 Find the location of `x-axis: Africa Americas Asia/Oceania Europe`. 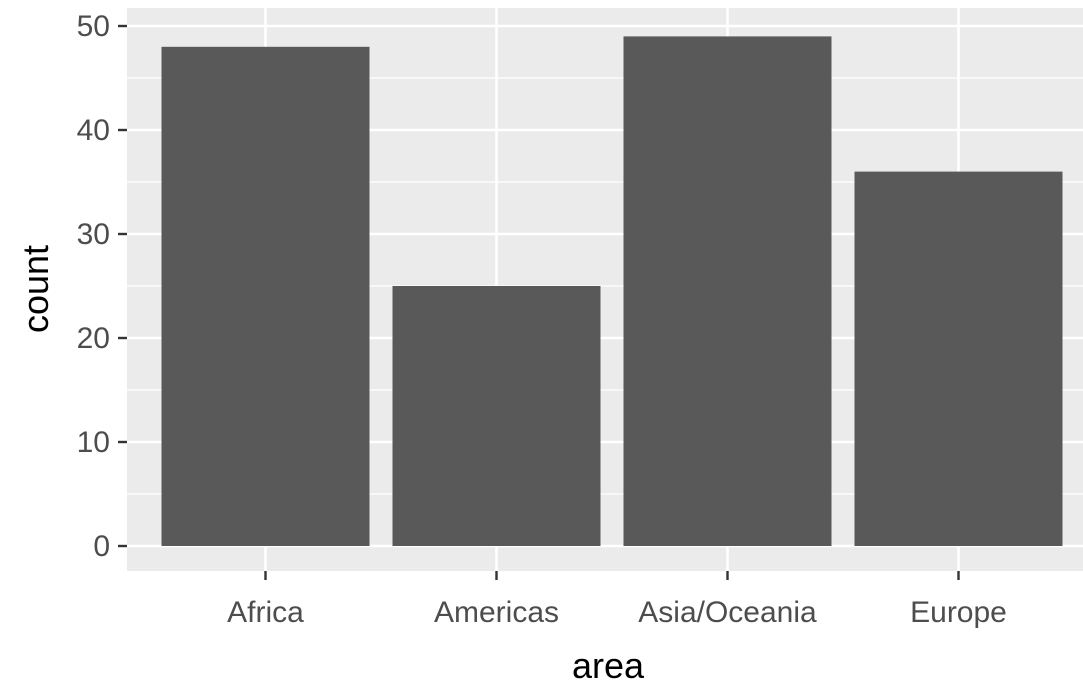

x-axis: Africa Americas Asia/Oceania Europe is located at coordinates (617, 600).